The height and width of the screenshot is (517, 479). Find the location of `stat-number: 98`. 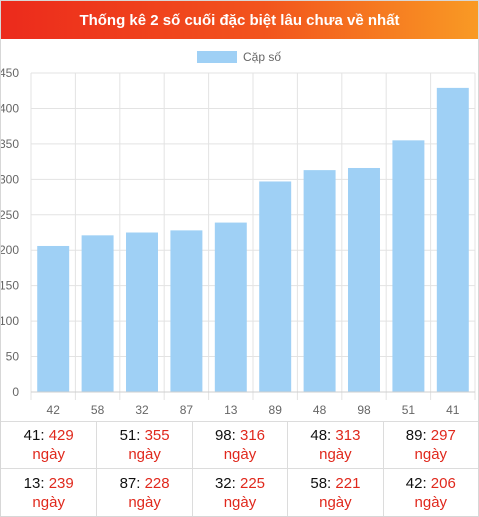

stat-number: 98 is located at coordinates (223, 435).